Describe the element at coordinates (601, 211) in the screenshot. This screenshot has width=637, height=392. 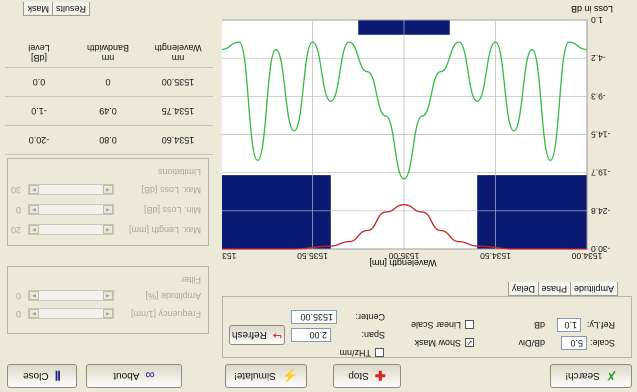
I see `y-tick-label: -24.8` at that location.